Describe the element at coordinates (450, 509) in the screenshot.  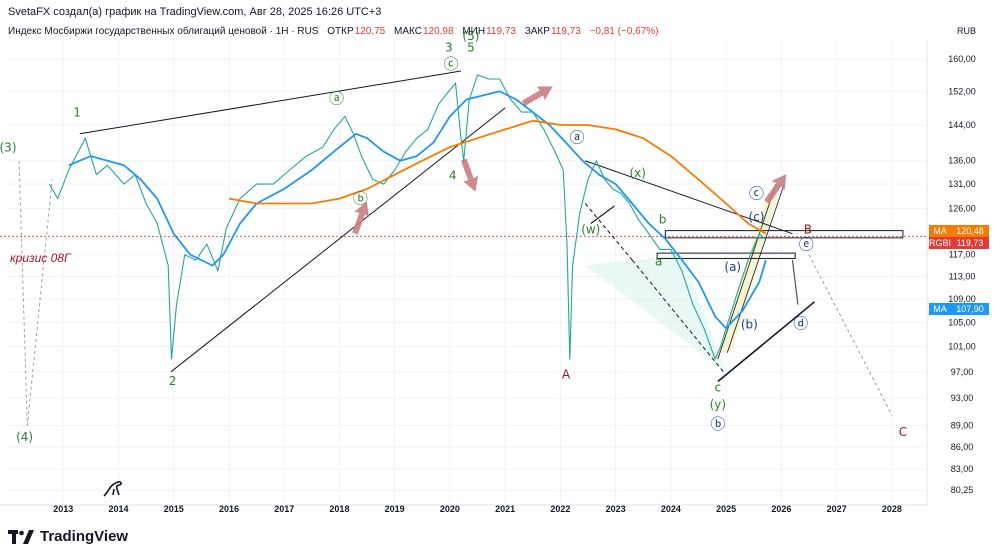
I see `x-tick-label: 2020` at that location.